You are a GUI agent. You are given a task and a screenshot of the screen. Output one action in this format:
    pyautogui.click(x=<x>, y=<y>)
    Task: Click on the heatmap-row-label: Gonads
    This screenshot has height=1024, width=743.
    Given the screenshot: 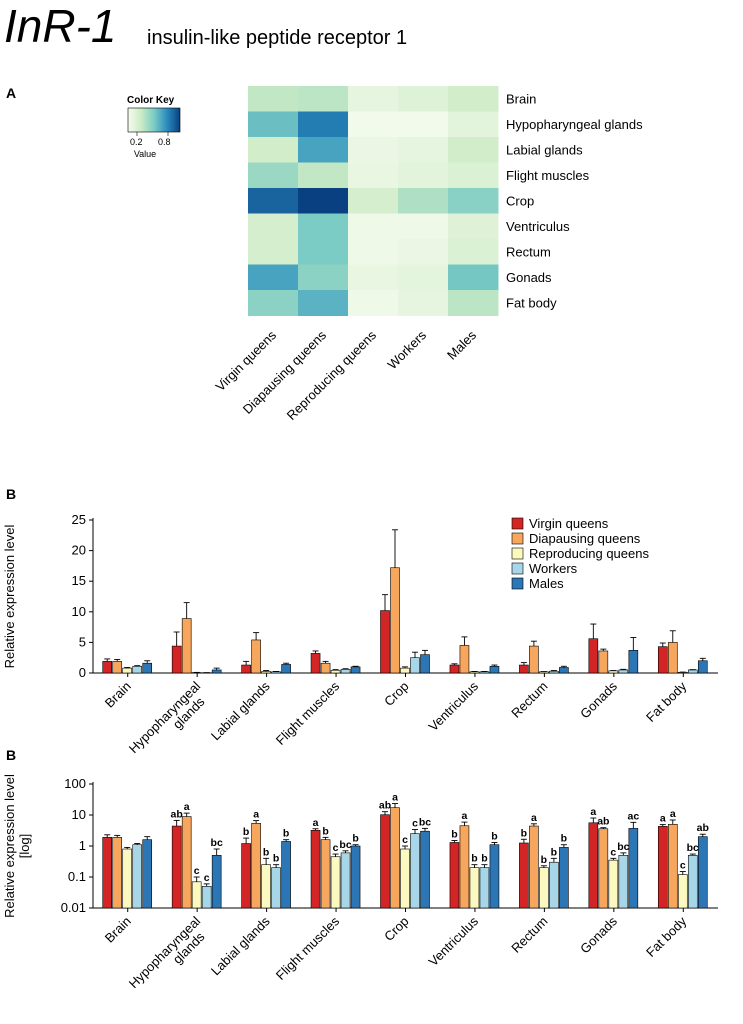 What is the action you would take?
    pyautogui.click(x=529, y=277)
    